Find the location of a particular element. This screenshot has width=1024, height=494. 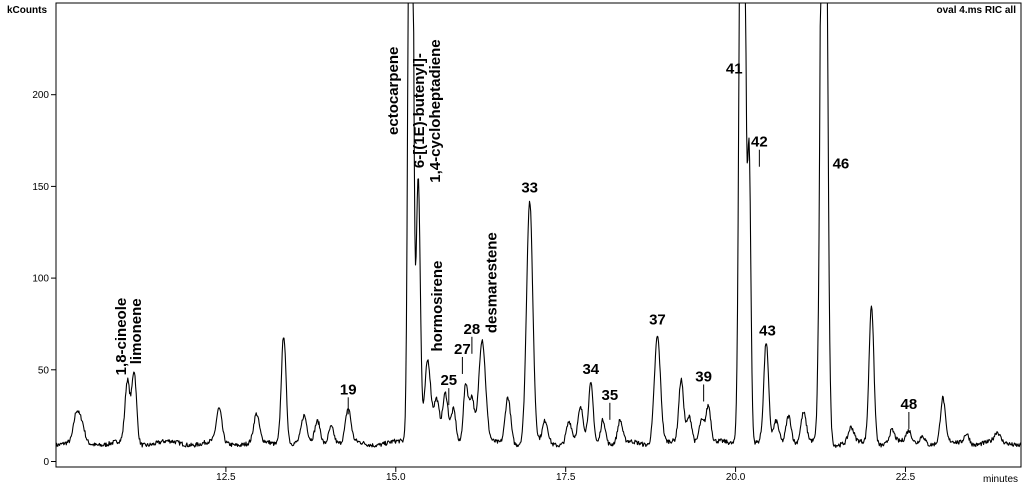

peak-label: 6-[(1E)-butenyl]- is located at coordinates (419, 110).